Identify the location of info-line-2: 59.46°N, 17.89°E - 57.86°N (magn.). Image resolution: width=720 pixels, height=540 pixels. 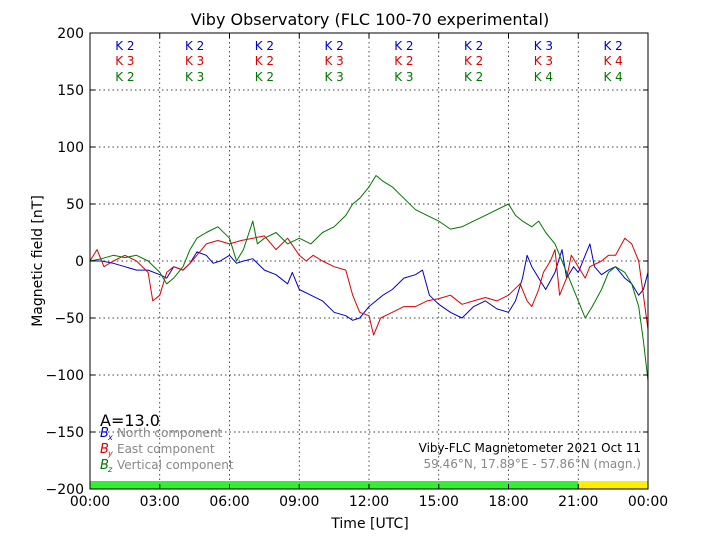
(532, 464).